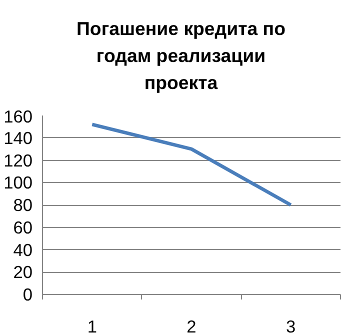 The image size is (356, 335). I want to click on y-tick-label: 100, so click(18, 182).